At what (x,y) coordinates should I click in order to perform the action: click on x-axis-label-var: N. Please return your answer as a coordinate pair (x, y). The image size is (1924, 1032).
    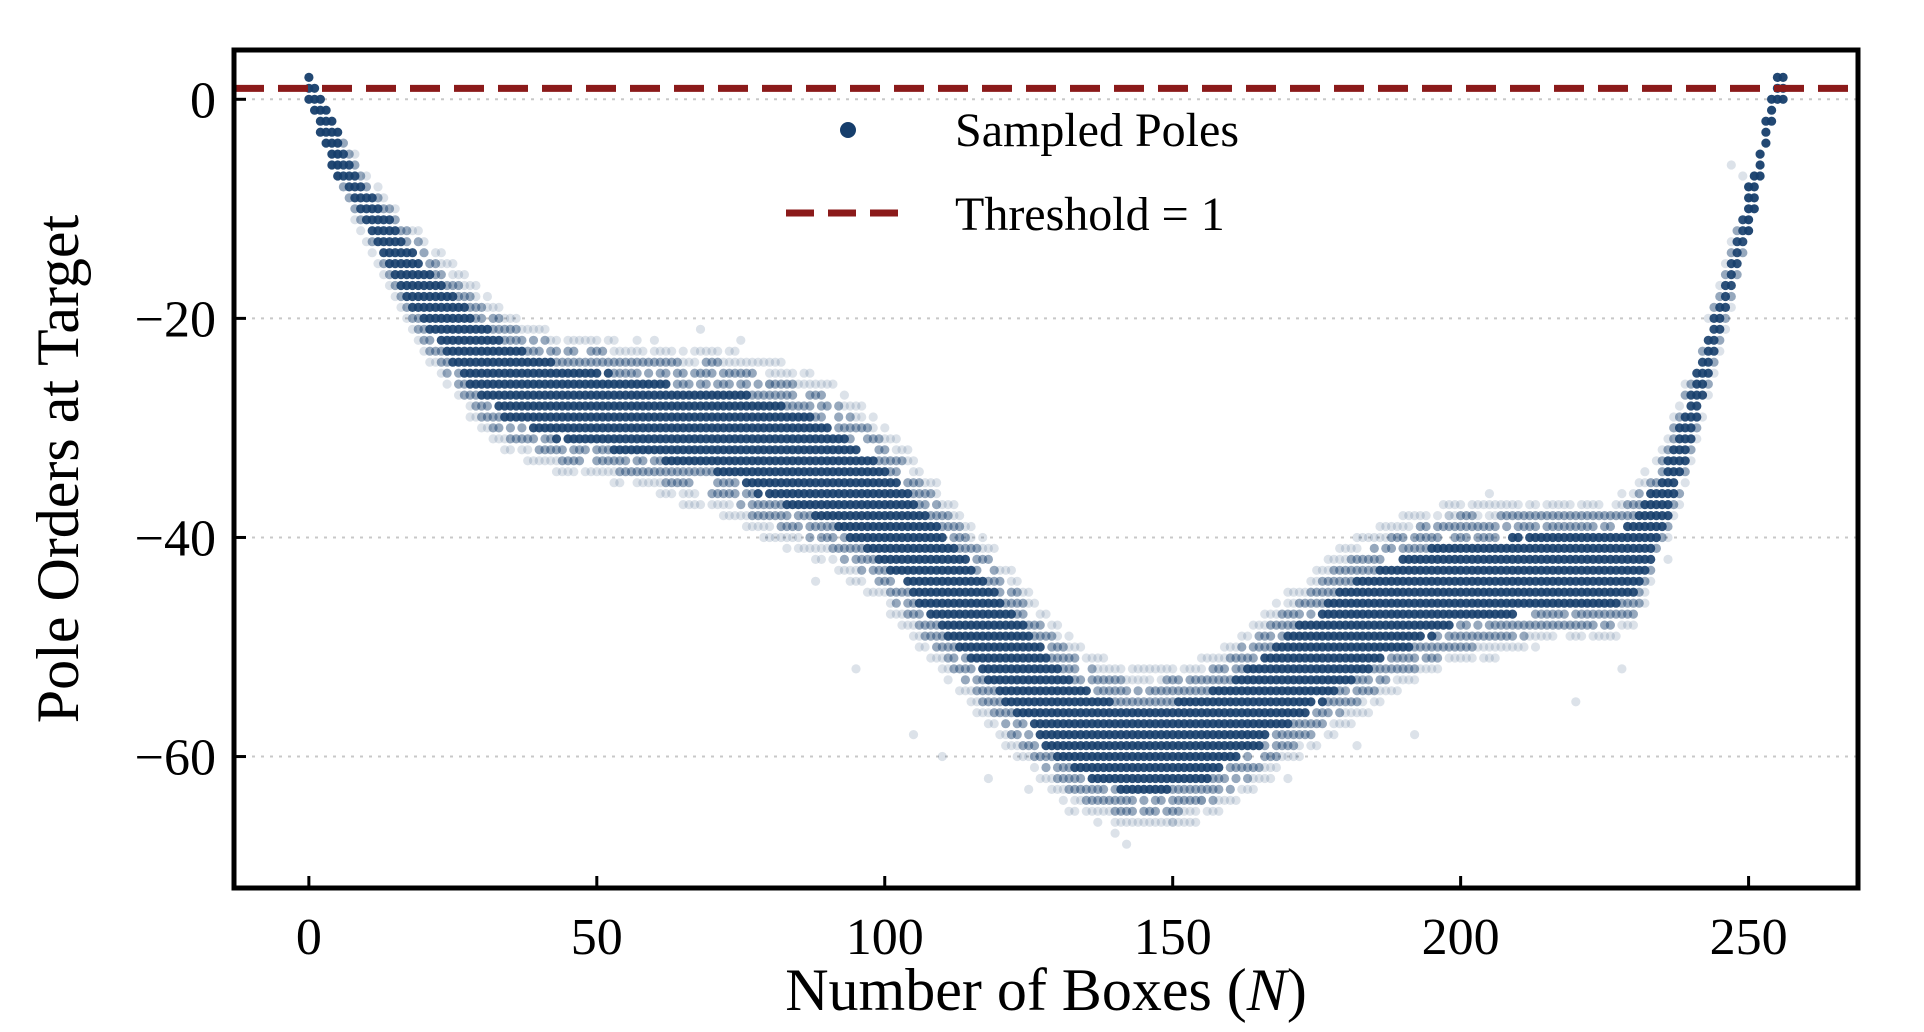
    Looking at the image, I should click on (1268, 990).